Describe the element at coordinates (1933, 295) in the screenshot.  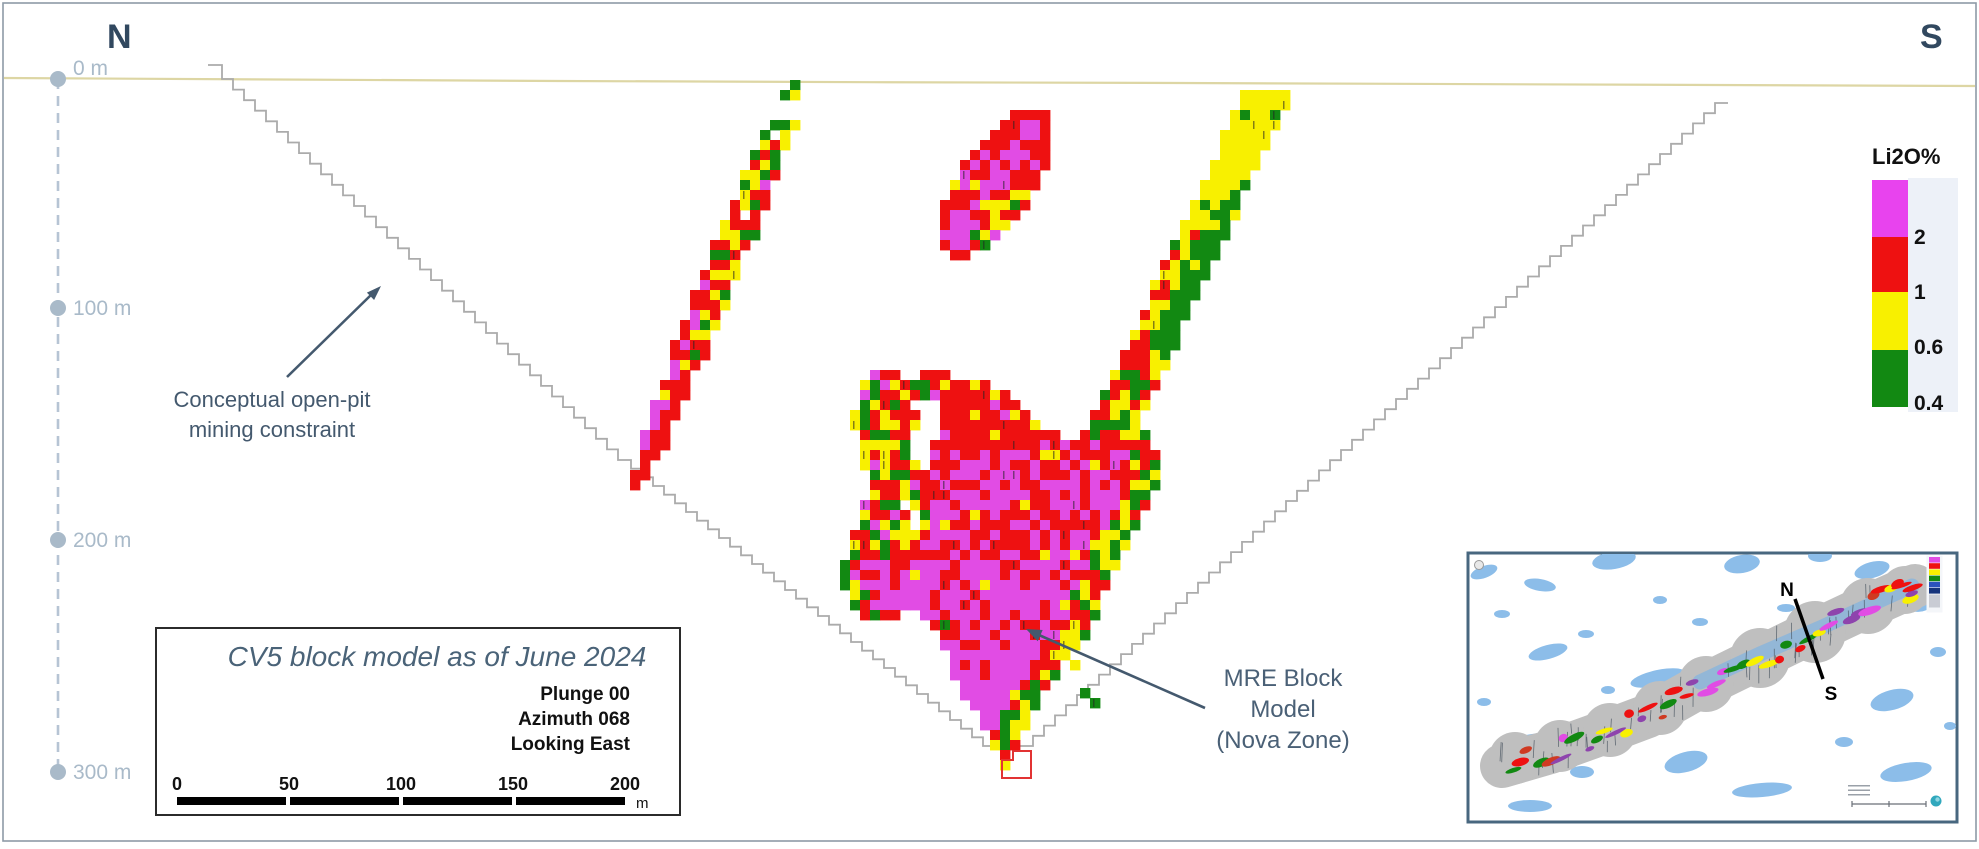
I see `legend-panel` at that location.